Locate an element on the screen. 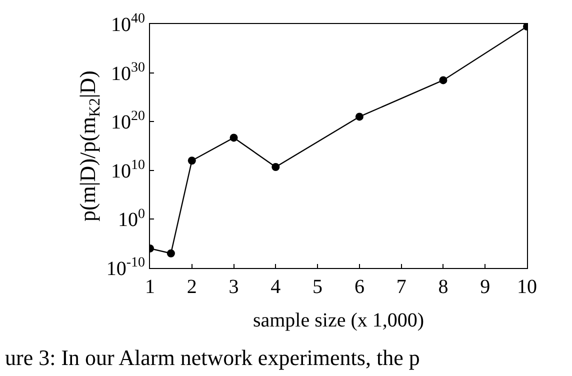 This screenshot has width=572, height=376. x-tick-label: 4 is located at coordinates (275, 287).